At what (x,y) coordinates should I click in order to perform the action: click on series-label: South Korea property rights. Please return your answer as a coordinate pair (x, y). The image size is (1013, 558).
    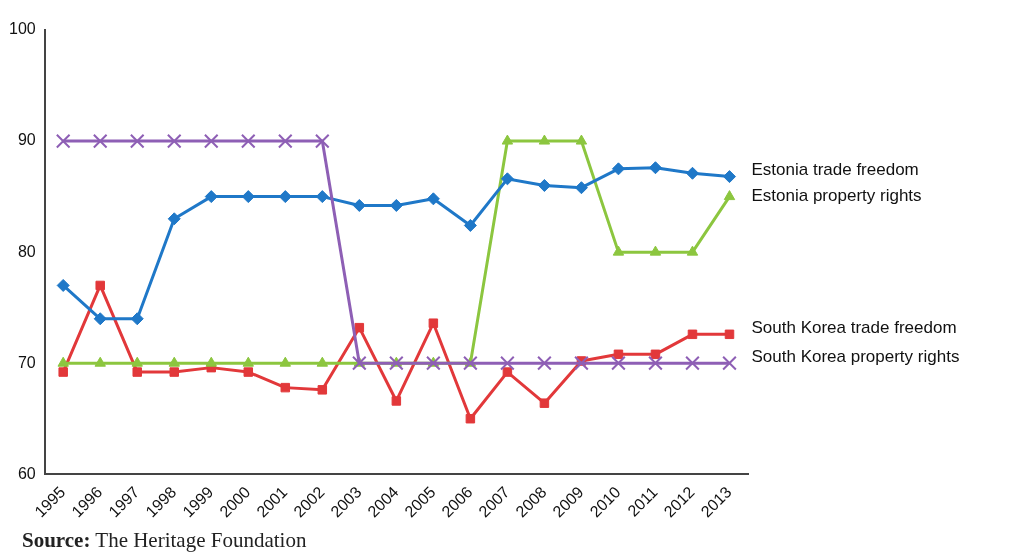
    Looking at the image, I should click on (855, 356).